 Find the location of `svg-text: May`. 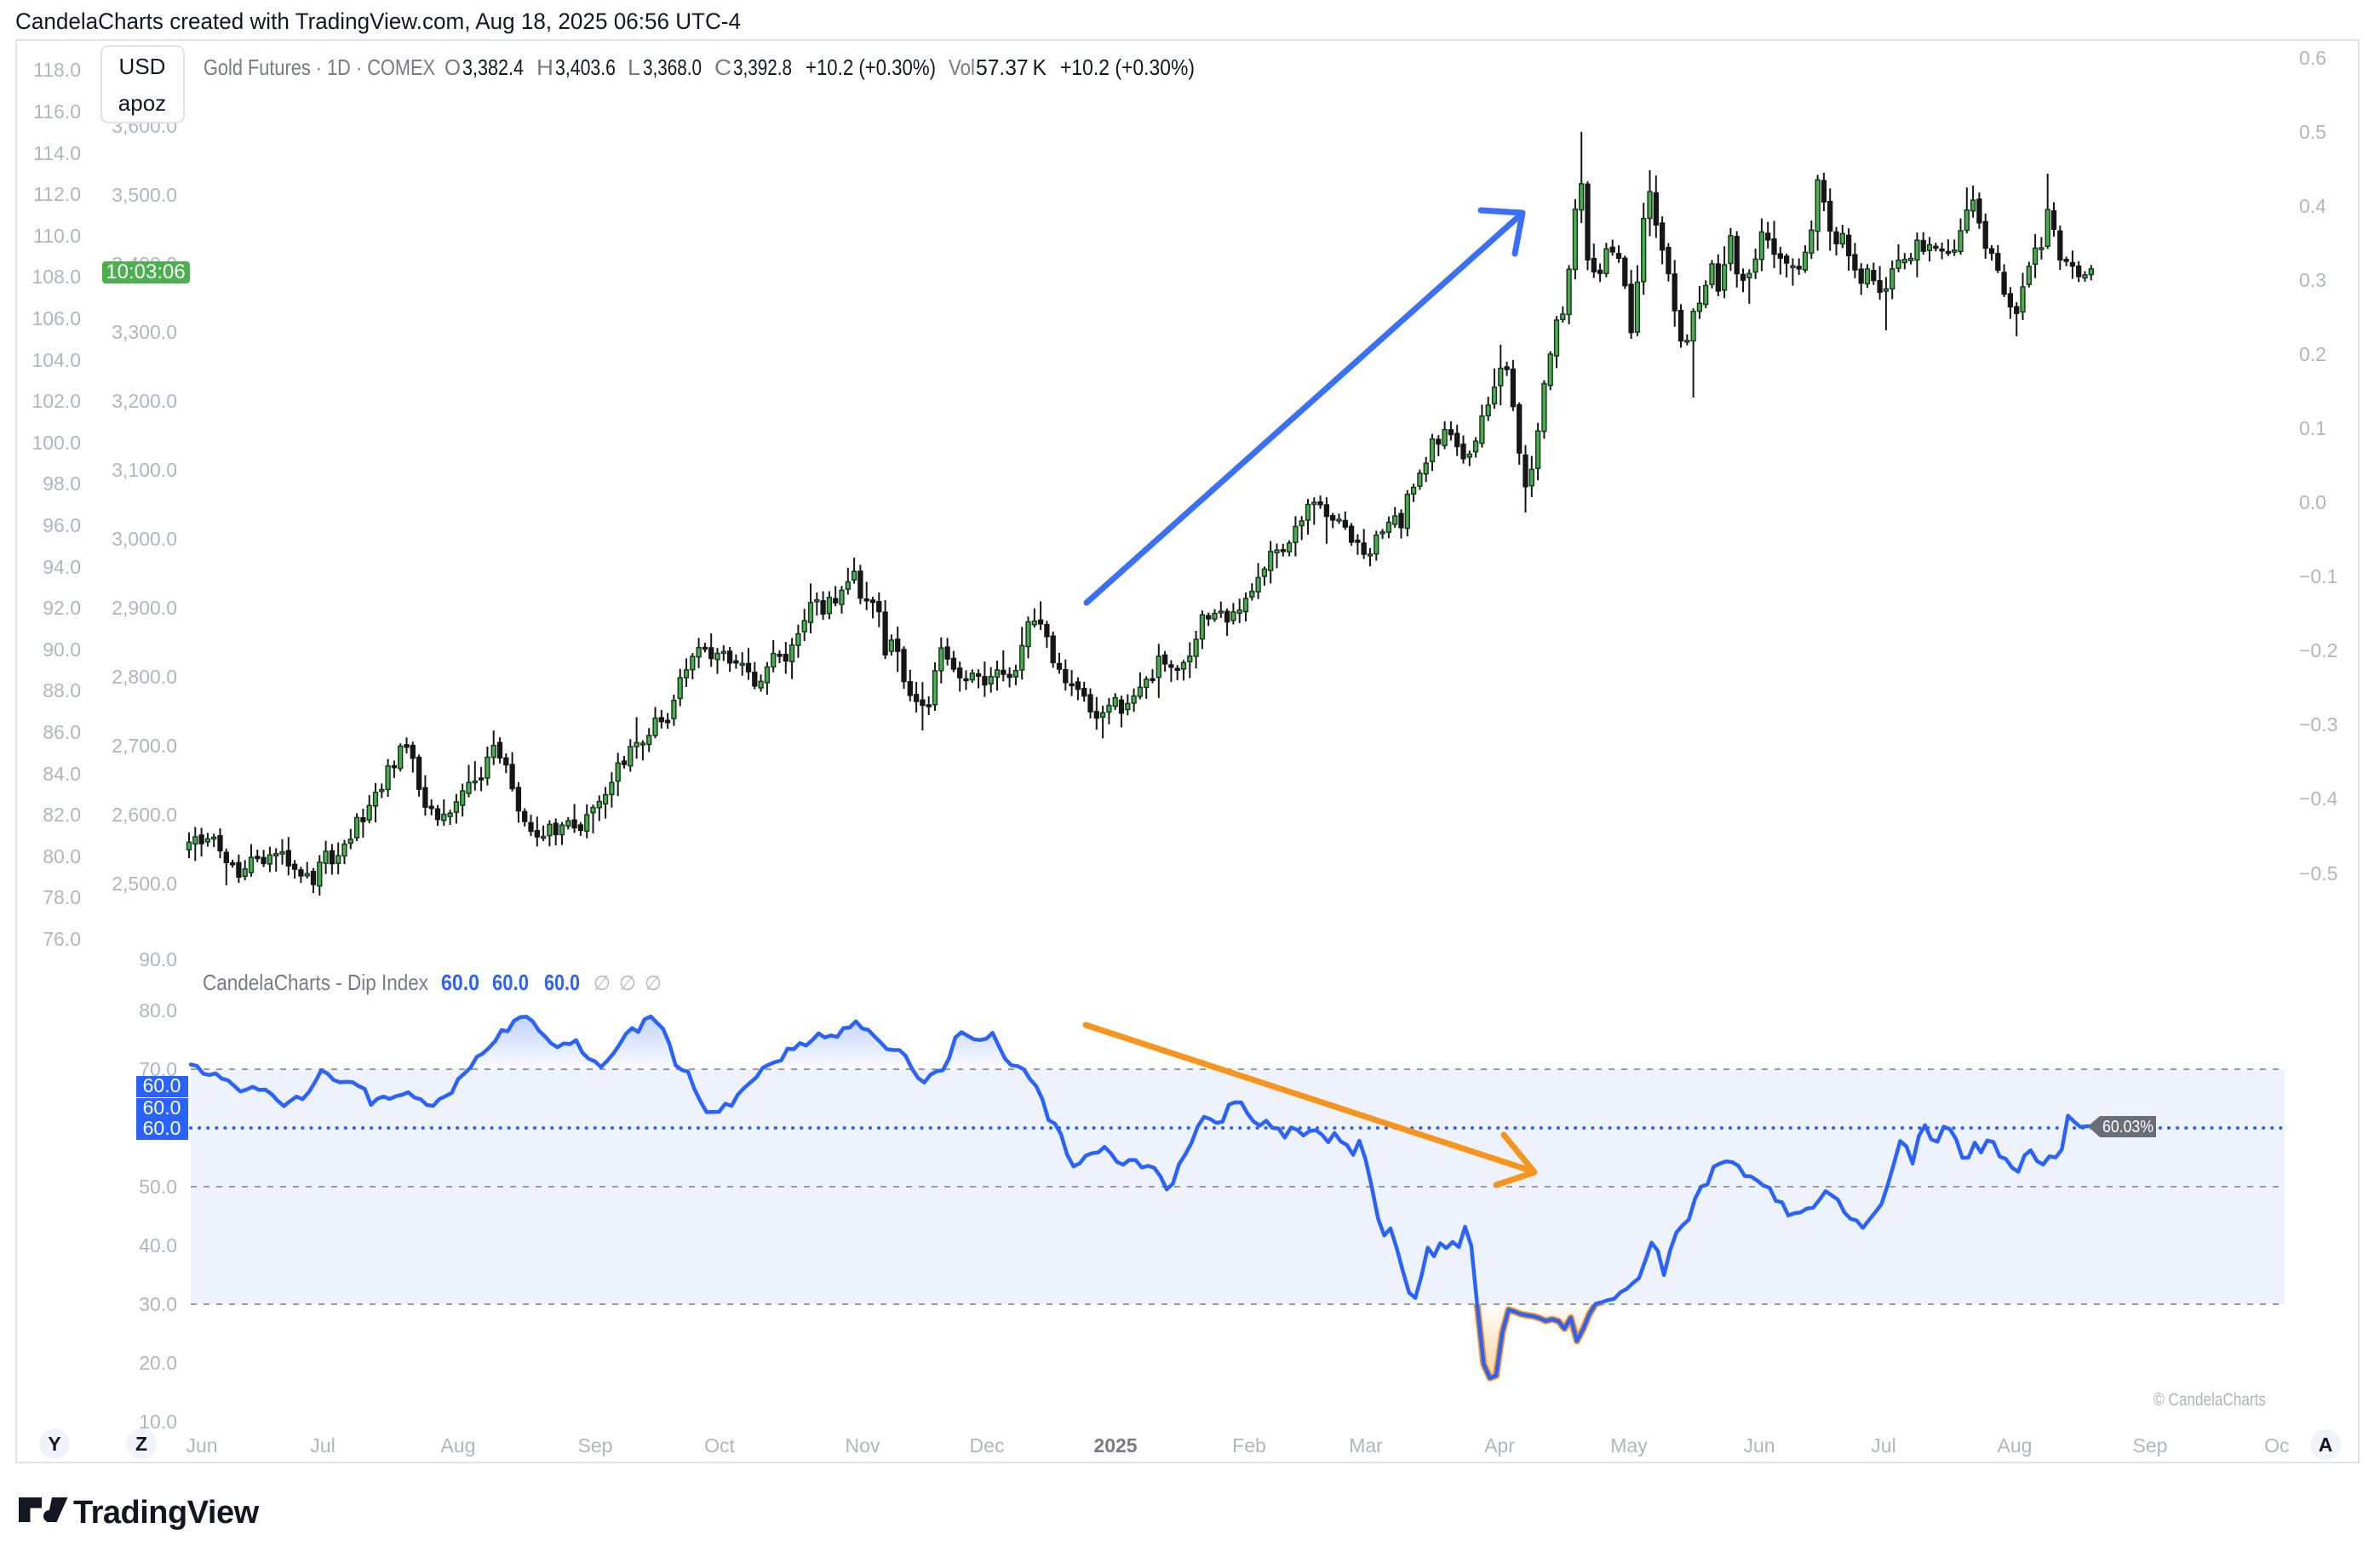

svg-text: May is located at coordinates (1629, 1445).